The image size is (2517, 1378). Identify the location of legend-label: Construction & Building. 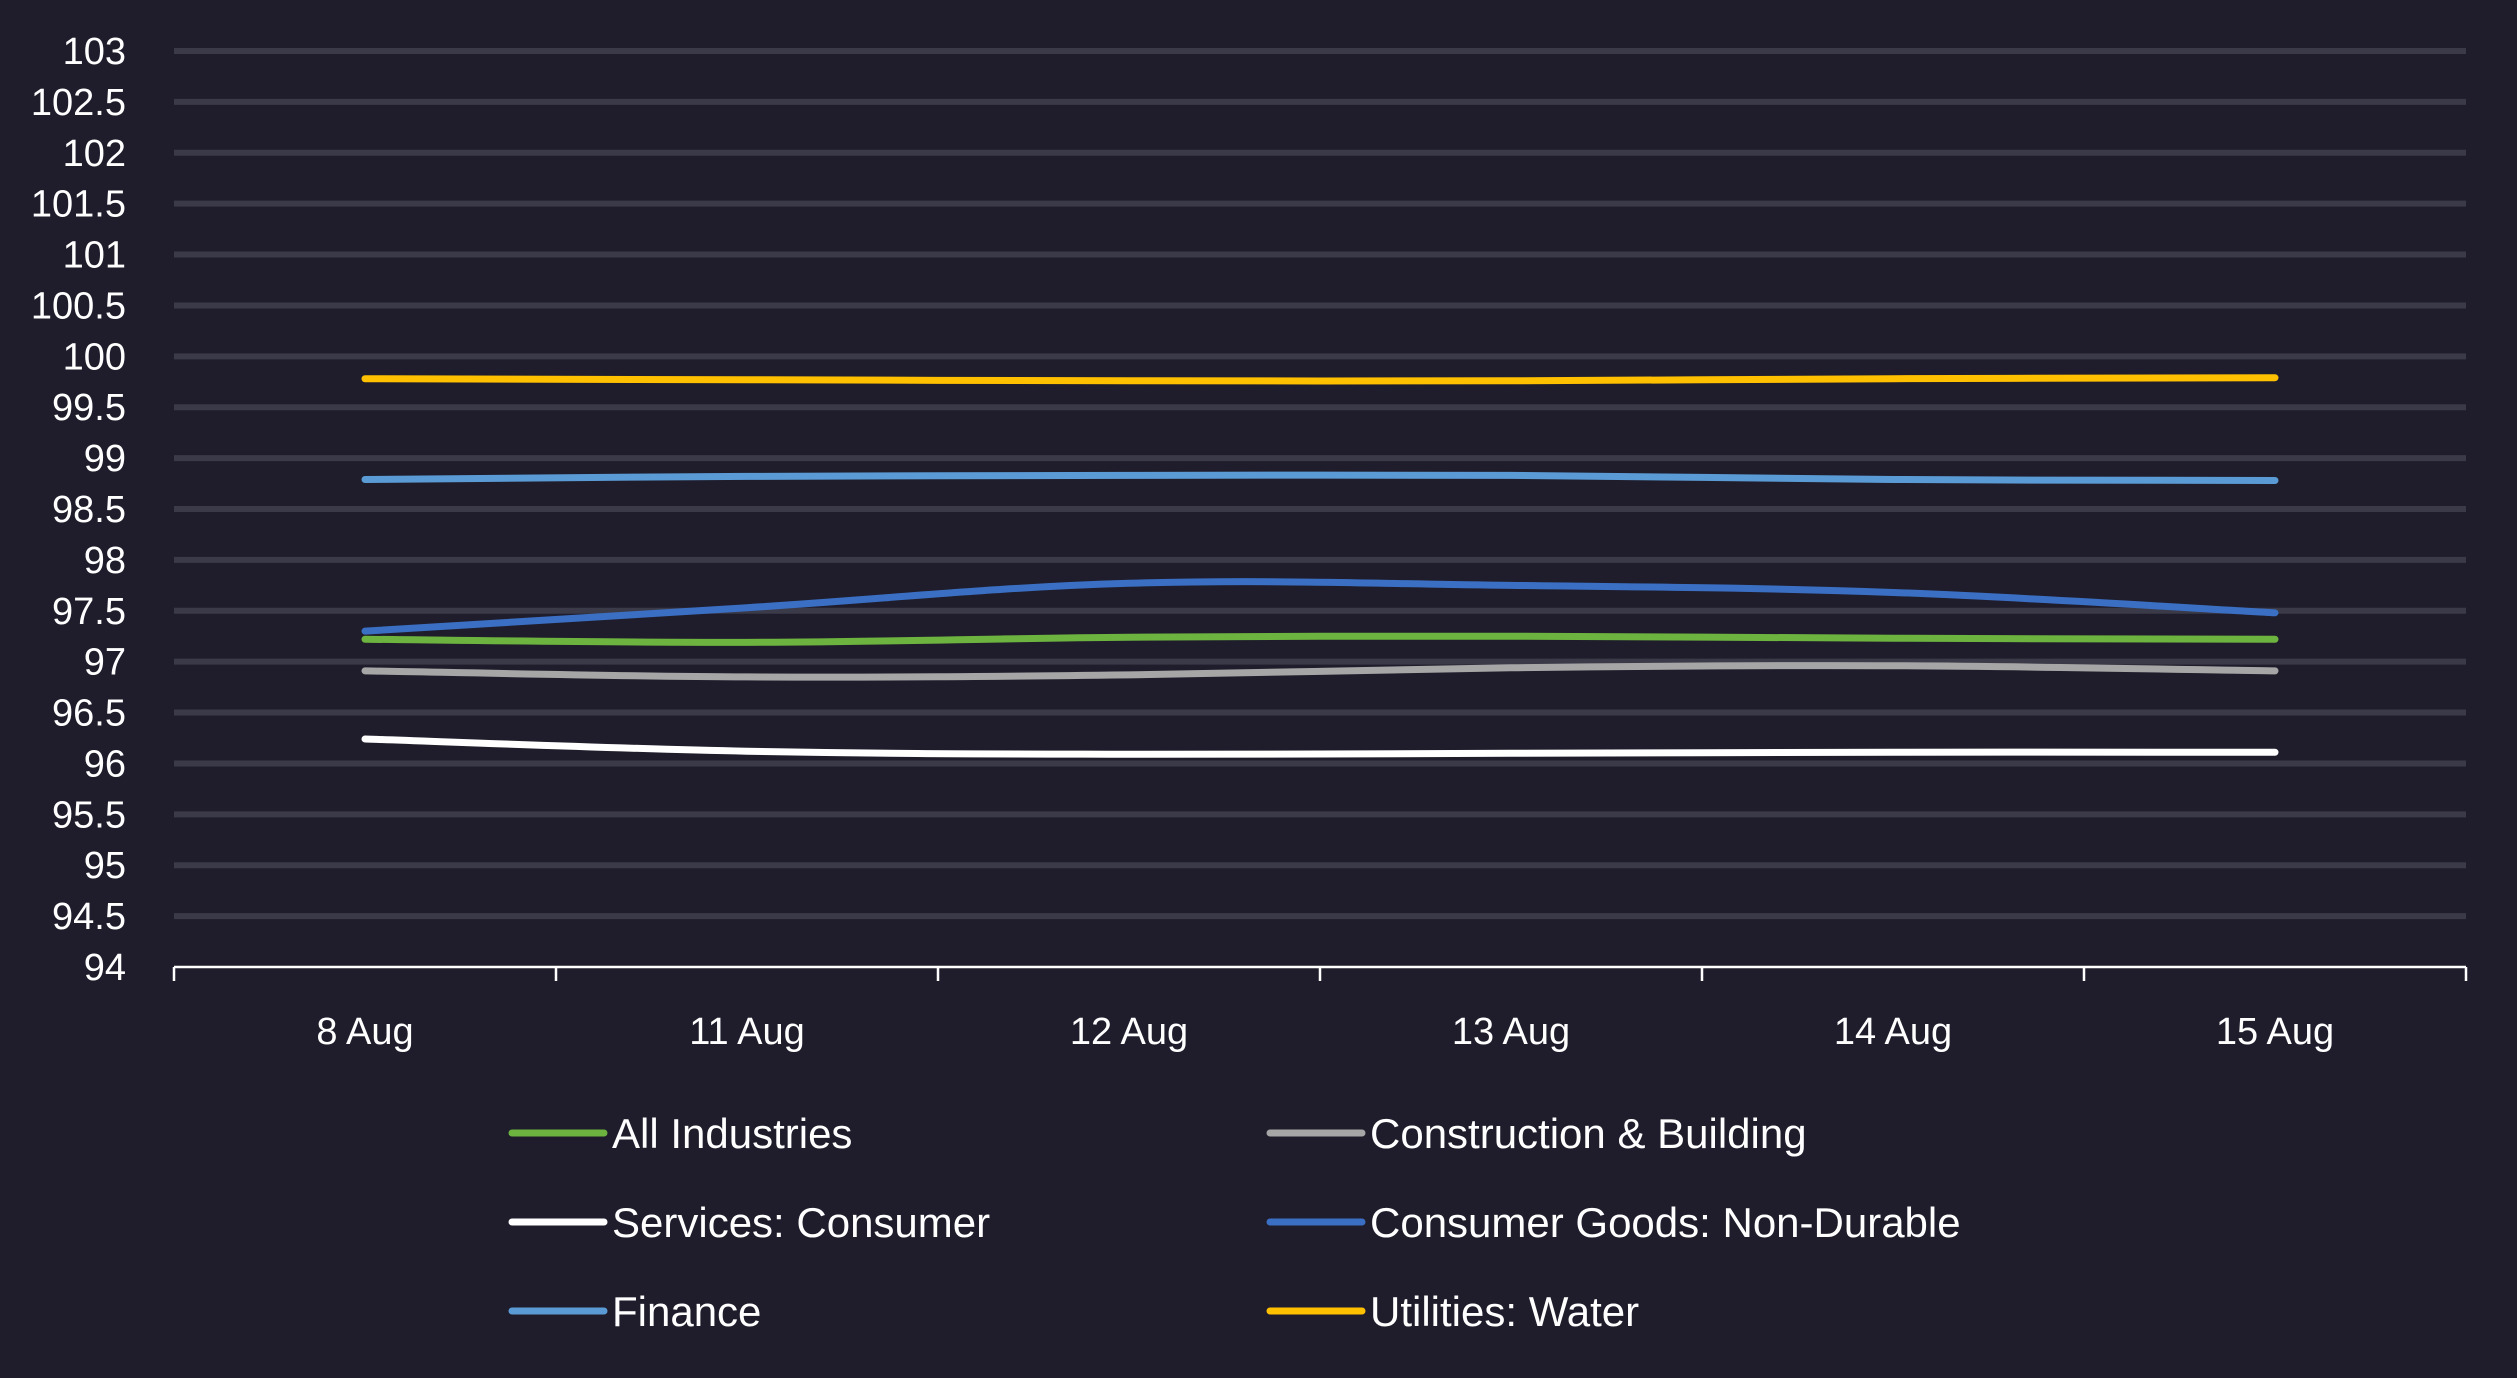
(1588, 1133).